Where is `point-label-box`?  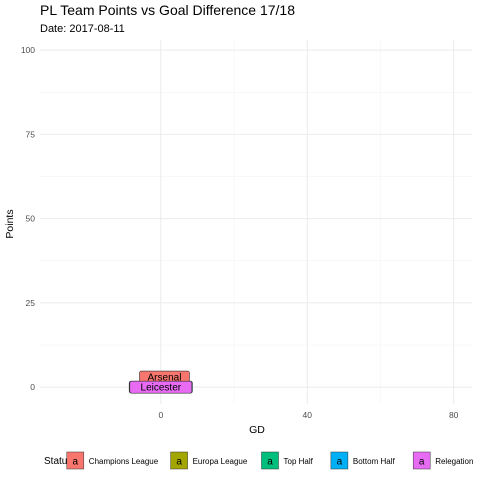 point-label-box is located at coordinates (161, 387).